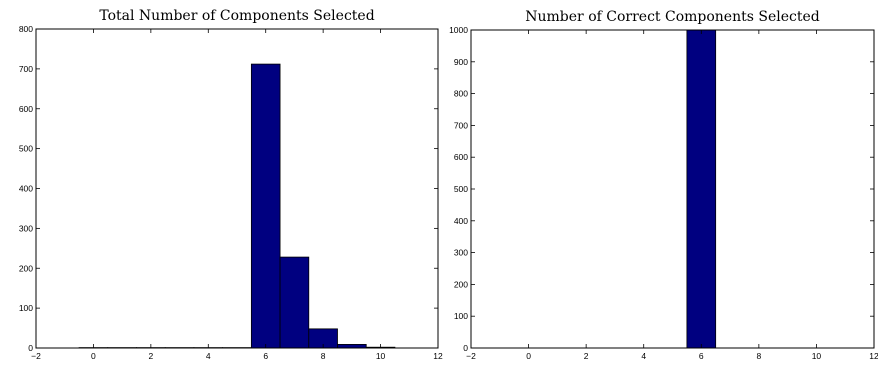 The height and width of the screenshot is (367, 878). What do you see at coordinates (26, 189) in the screenshot?
I see `left-y-tick-label: 400` at bounding box center [26, 189].